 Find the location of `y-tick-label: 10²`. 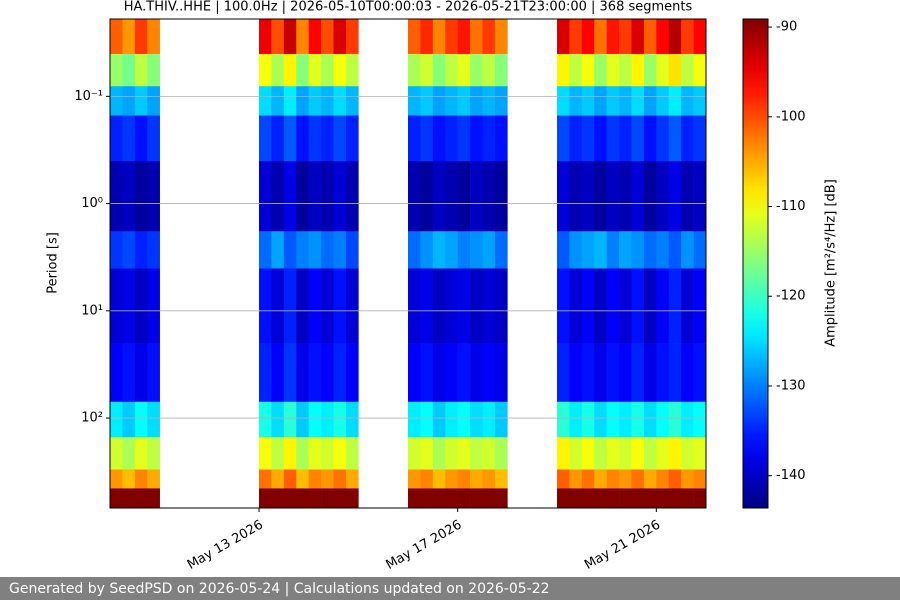

y-tick-label: 10² is located at coordinates (92, 418).